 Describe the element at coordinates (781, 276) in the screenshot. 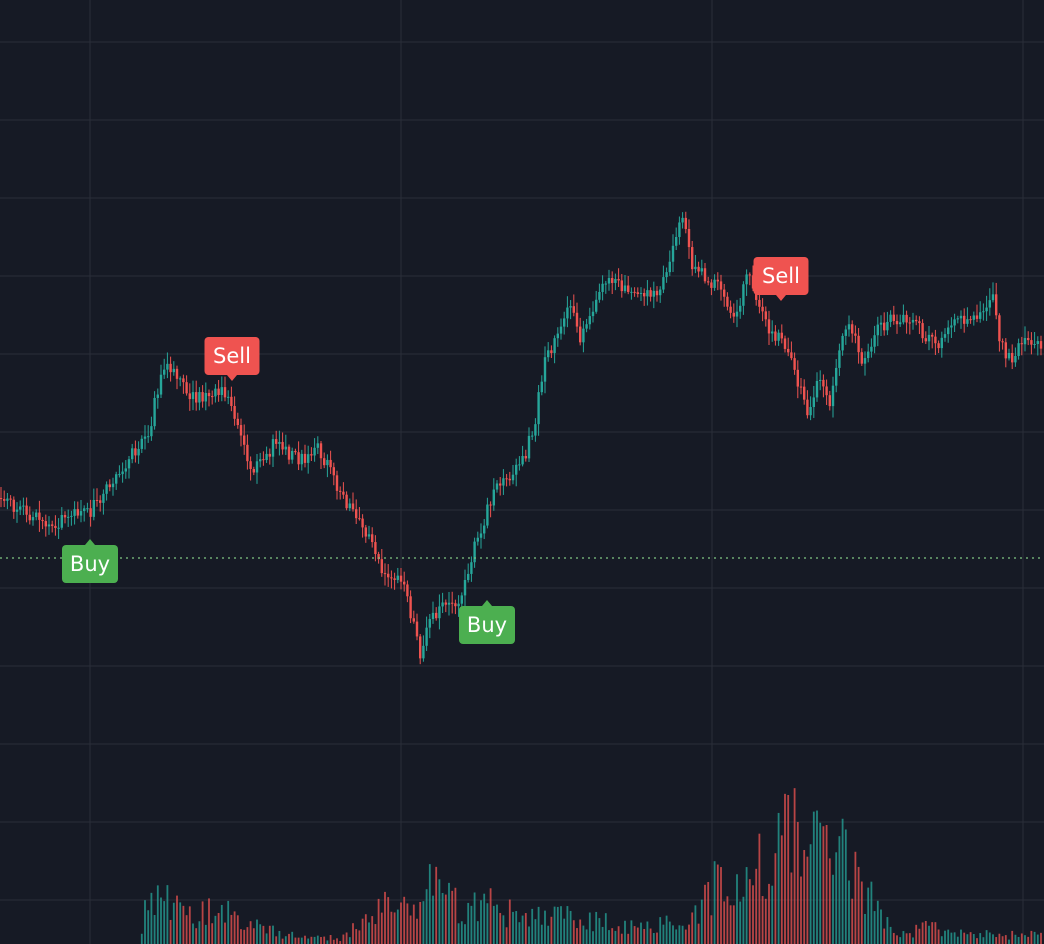

I see `signal-label: Sell` at that location.